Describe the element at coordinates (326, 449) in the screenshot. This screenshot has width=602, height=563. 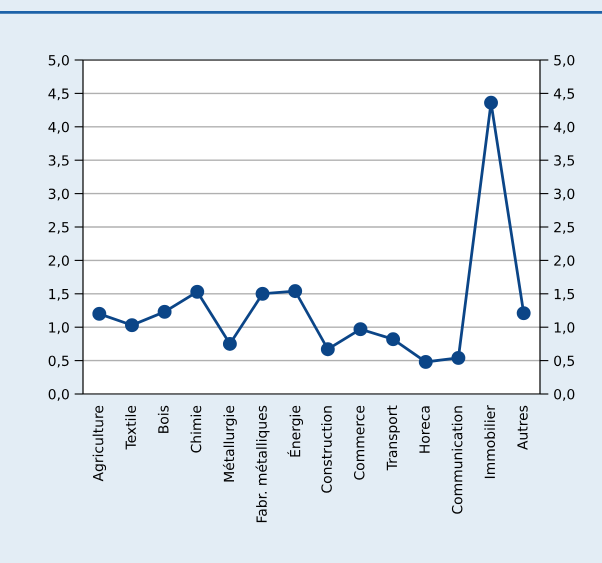
I see `x-tick-label: Construction` at that location.